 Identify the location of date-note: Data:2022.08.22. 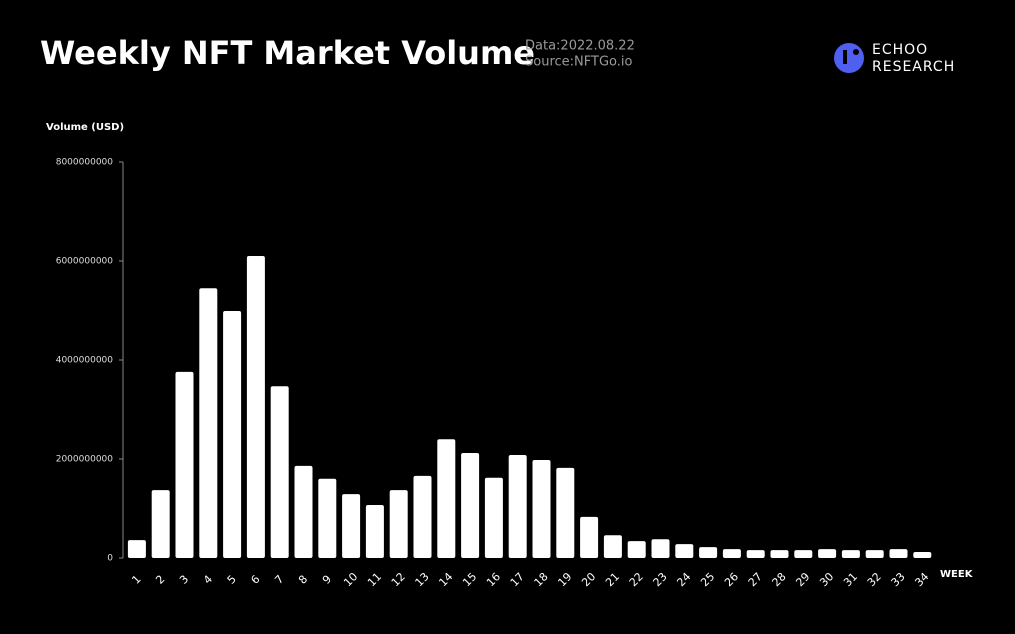
(580, 46).